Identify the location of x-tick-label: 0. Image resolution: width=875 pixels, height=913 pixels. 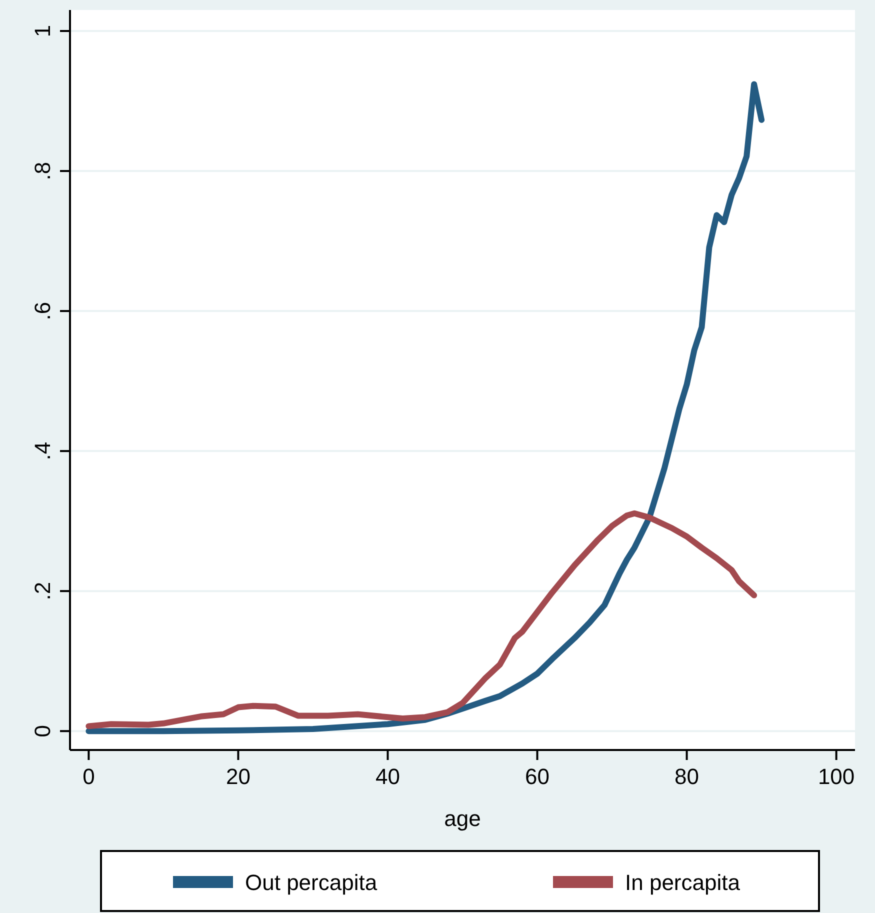
(88, 776).